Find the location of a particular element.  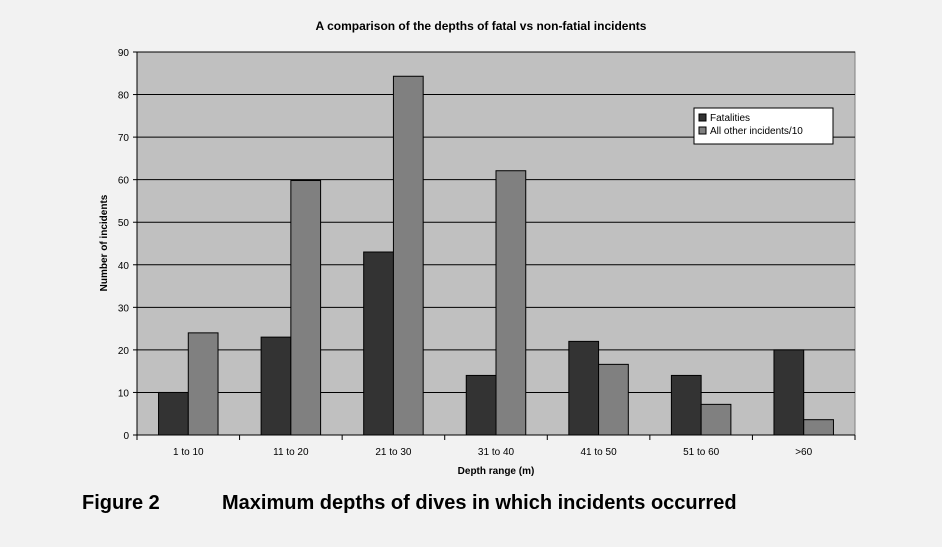

y-tick-label: 70 is located at coordinates (124, 138).